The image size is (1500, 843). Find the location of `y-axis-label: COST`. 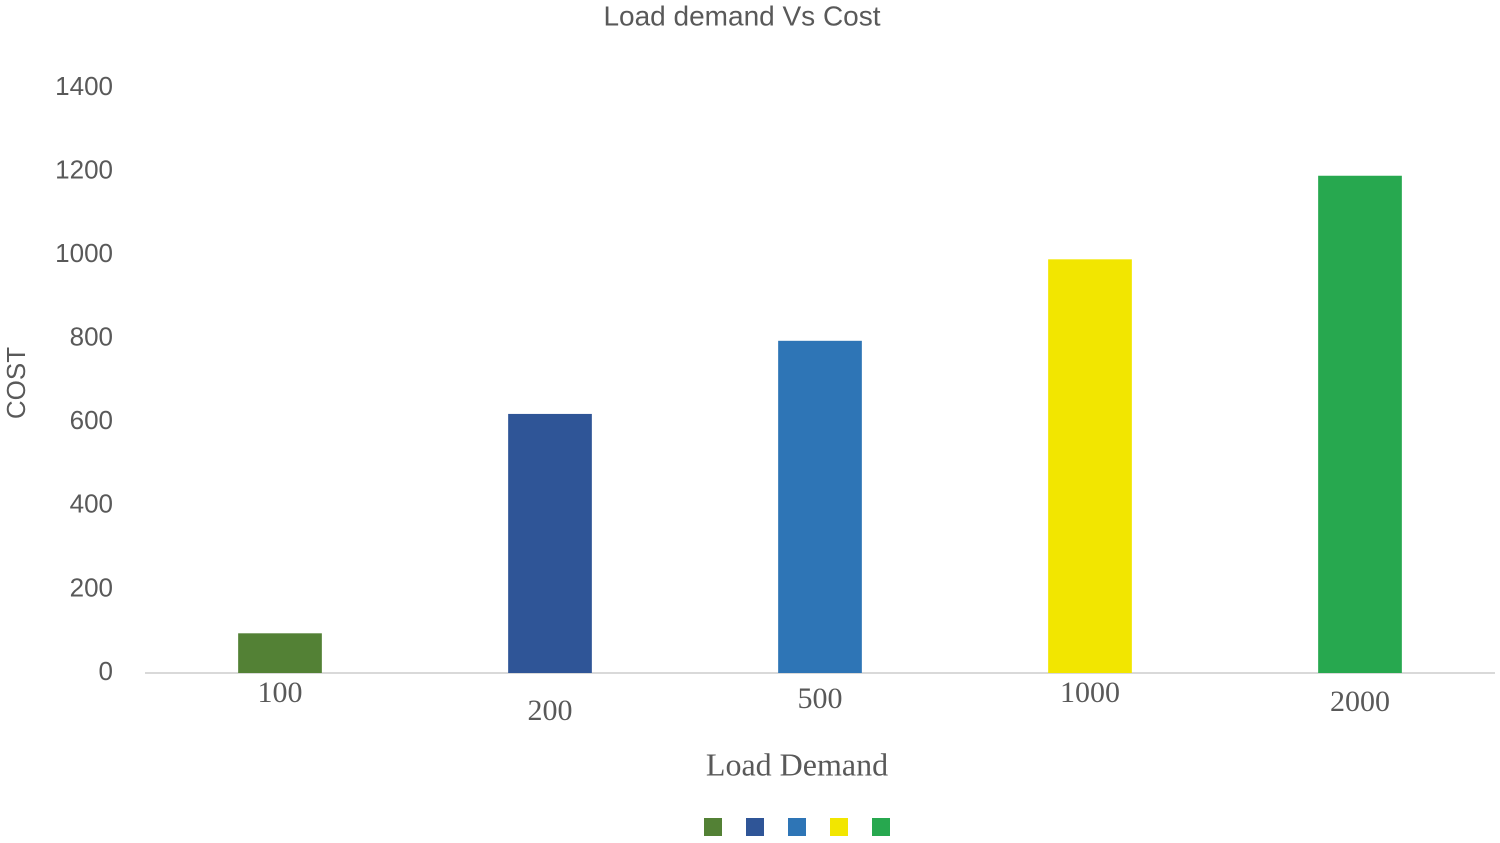

y-axis-label: COST is located at coordinates (16, 383).